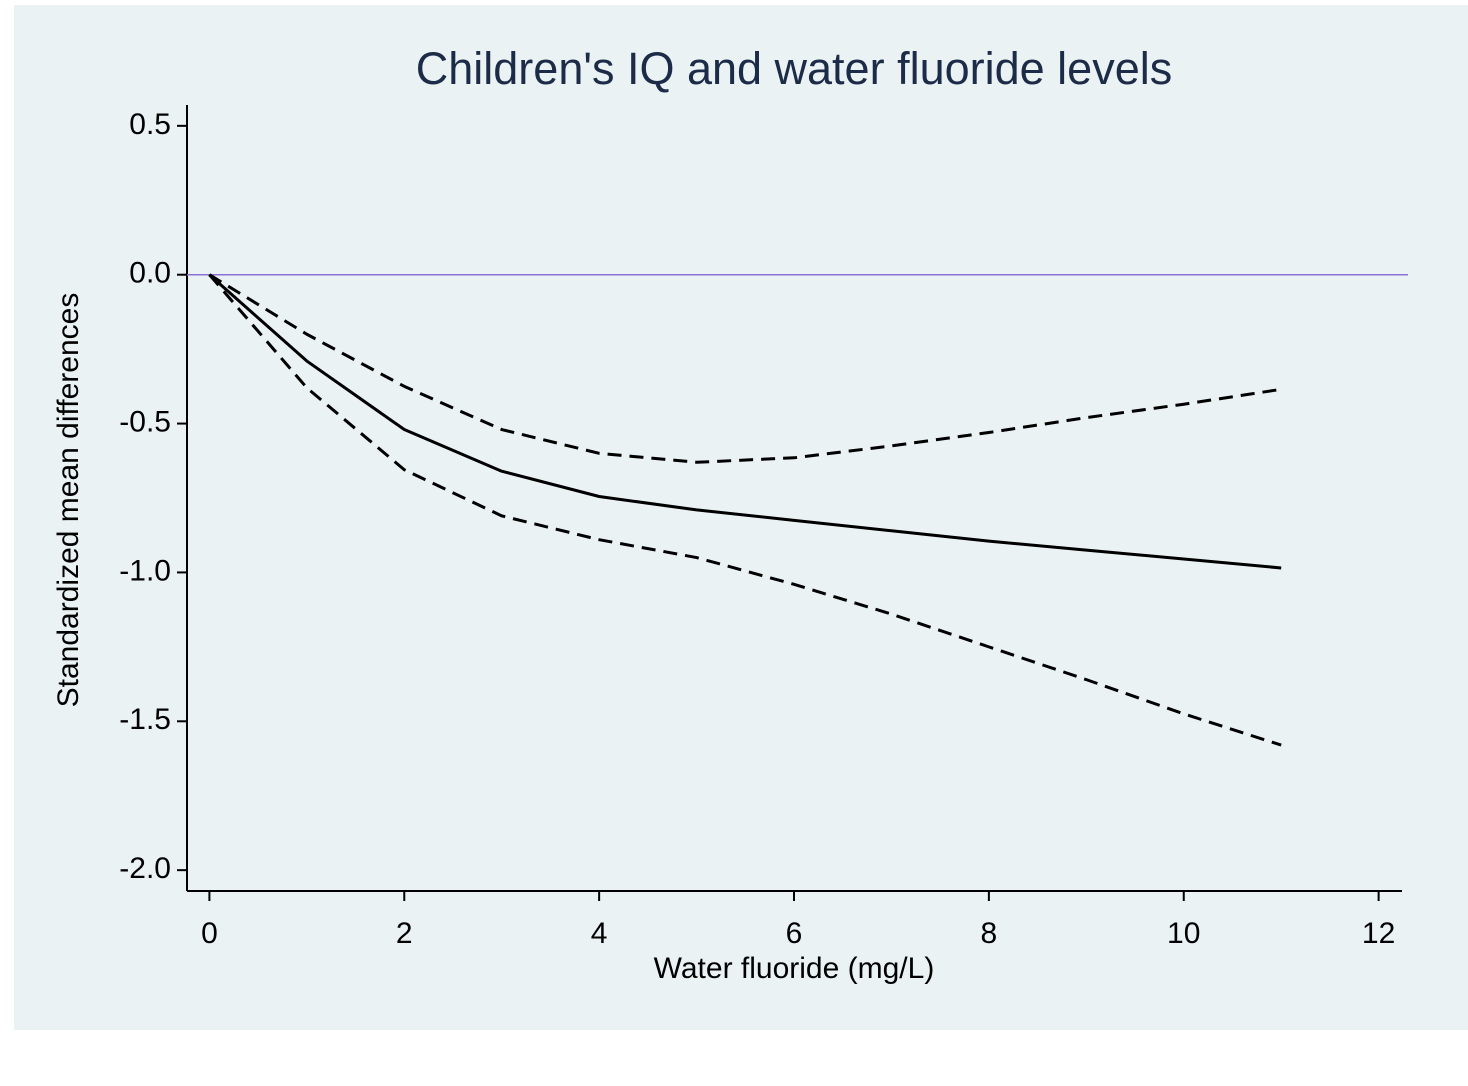 The image size is (1468, 1086). Describe the element at coordinates (150, 273) in the screenshot. I see `y-tick-label: 0.0` at that location.